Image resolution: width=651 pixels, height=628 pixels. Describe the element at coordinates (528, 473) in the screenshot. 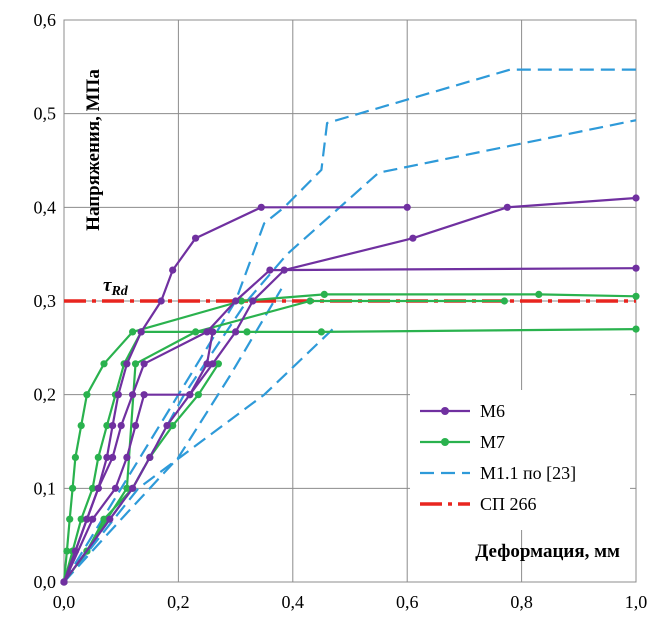

I see `legend-label: М1.1 по [23]` at that location.